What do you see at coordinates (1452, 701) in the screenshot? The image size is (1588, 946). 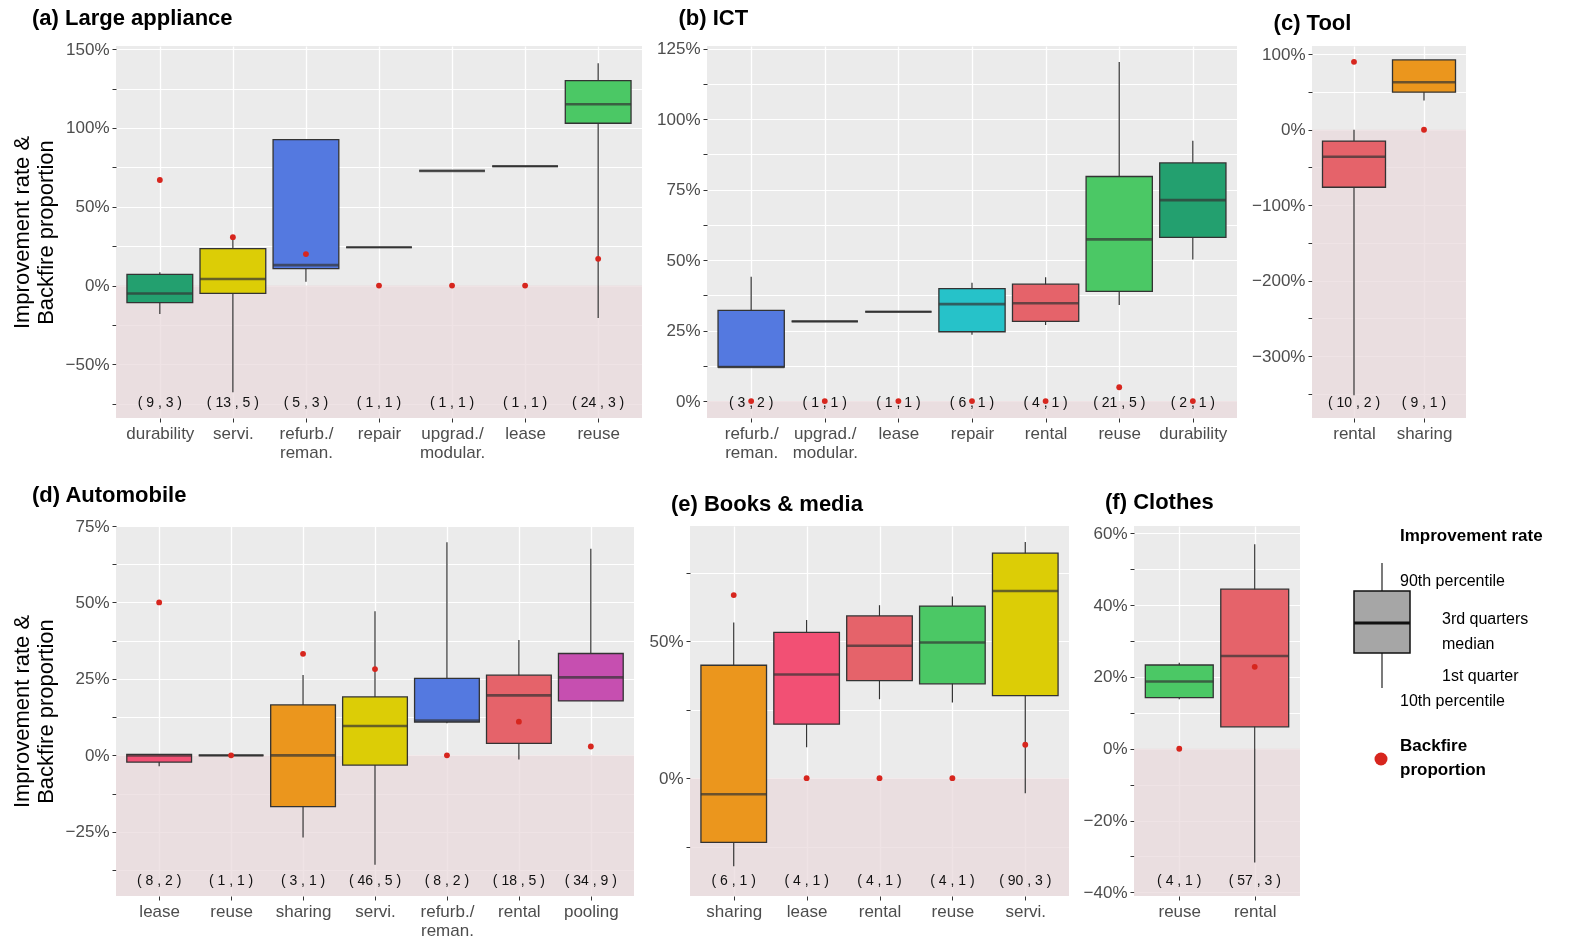 I see `text: 10th percentile` at bounding box center [1452, 701].